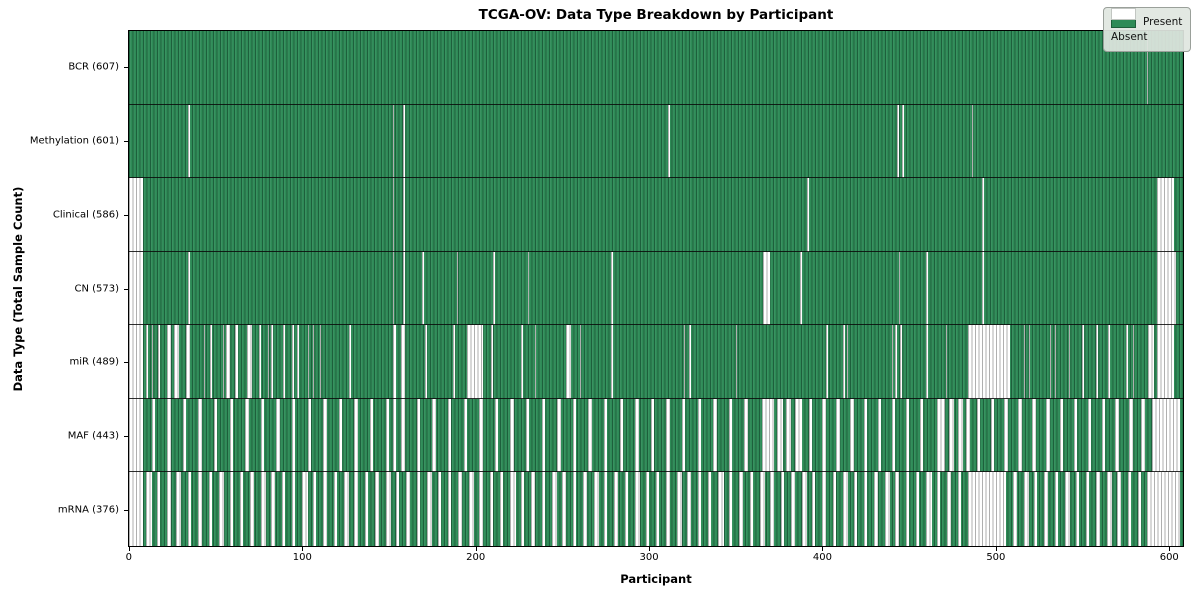 The height and width of the screenshot is (600, 1200). I want to click on x-axis-title: Participant, so click(656, 579).